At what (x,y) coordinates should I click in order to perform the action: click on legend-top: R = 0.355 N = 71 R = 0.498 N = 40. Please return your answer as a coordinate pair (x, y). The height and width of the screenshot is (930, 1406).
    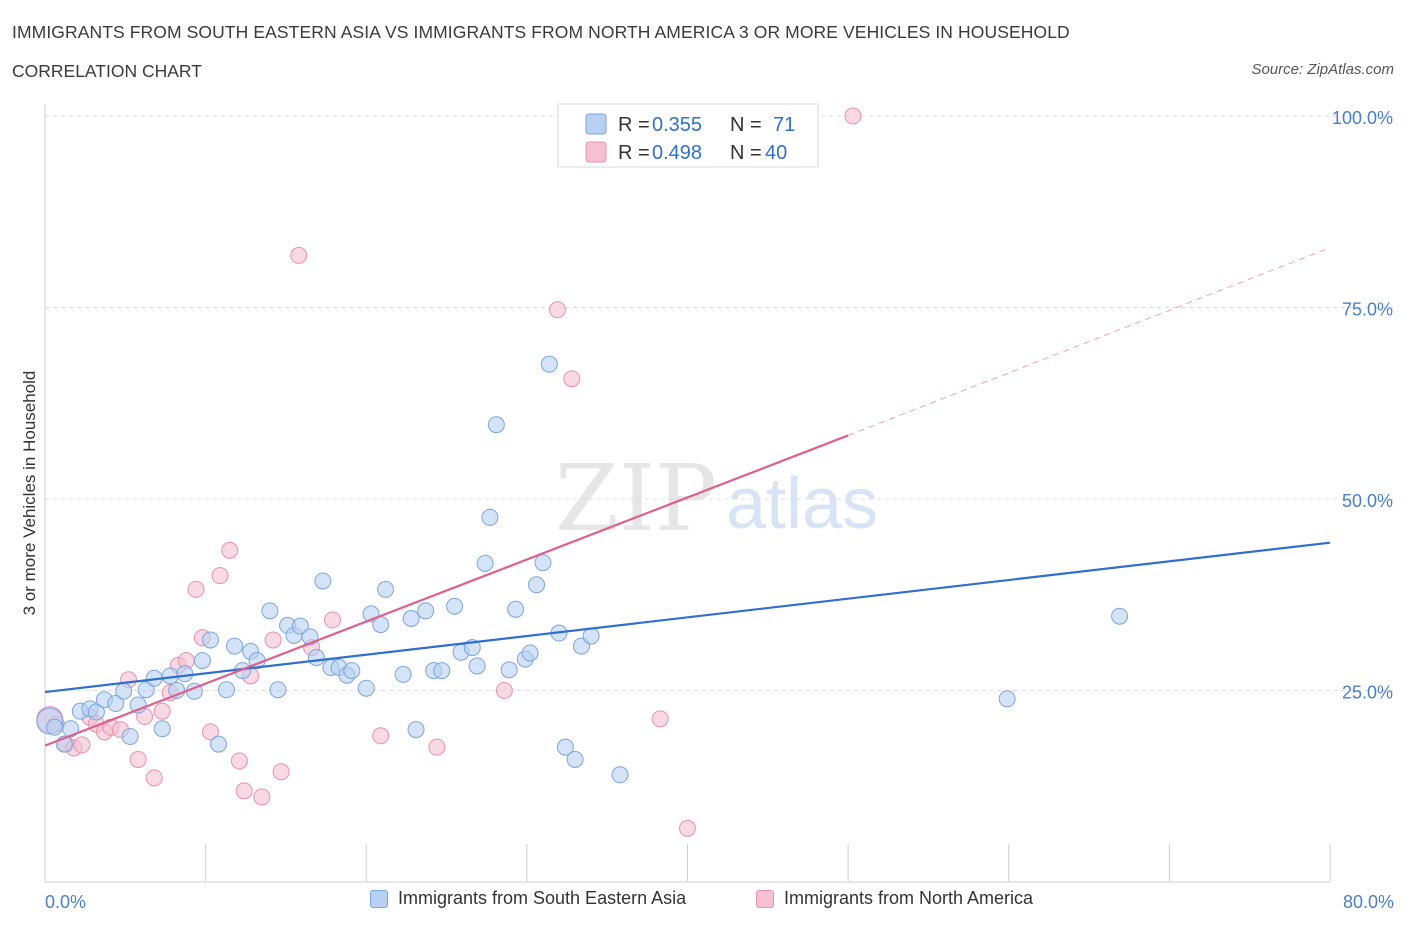
    Looking at the image, I should click on (688, 135).